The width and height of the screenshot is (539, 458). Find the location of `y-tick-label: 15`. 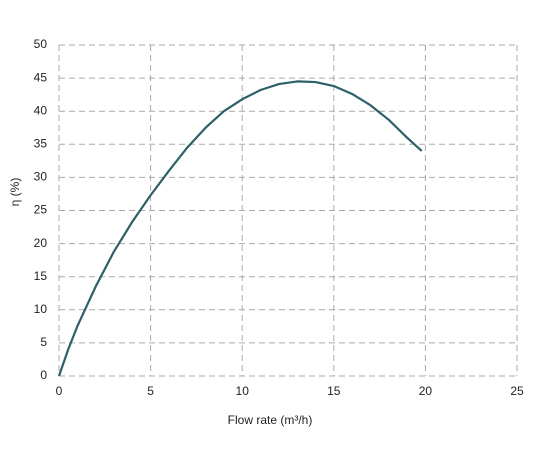

y-tick-label: 15 is located at coordinates (41, 276).